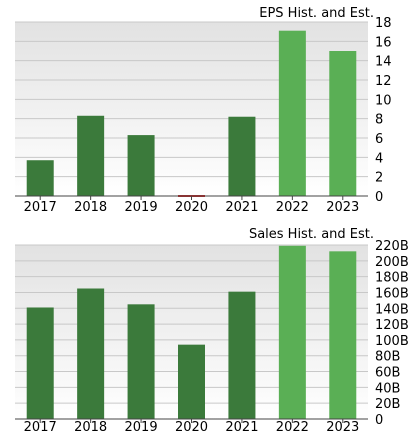 Image resolution: width=419 pixels, height=435 pixels. I want to click on y-tick-label: 120B, so click(392, 325).